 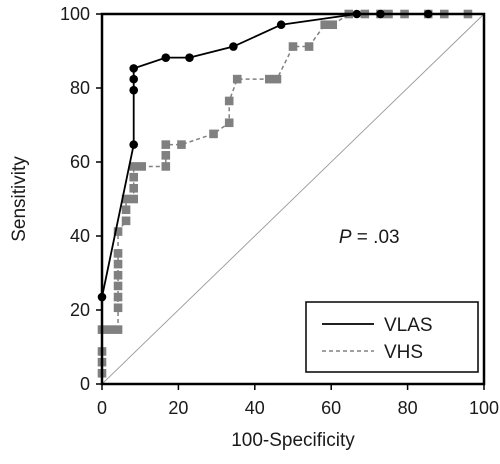 I want to click on p-value-annotation: P = .03, so click(x=369, y=237).